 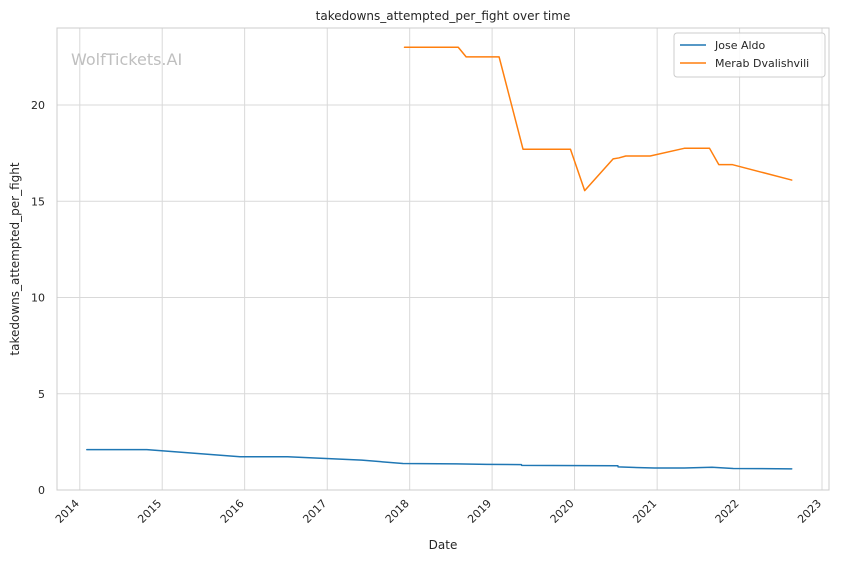 I want to click on y-tick-label: 5, so click(x=41, y=394).